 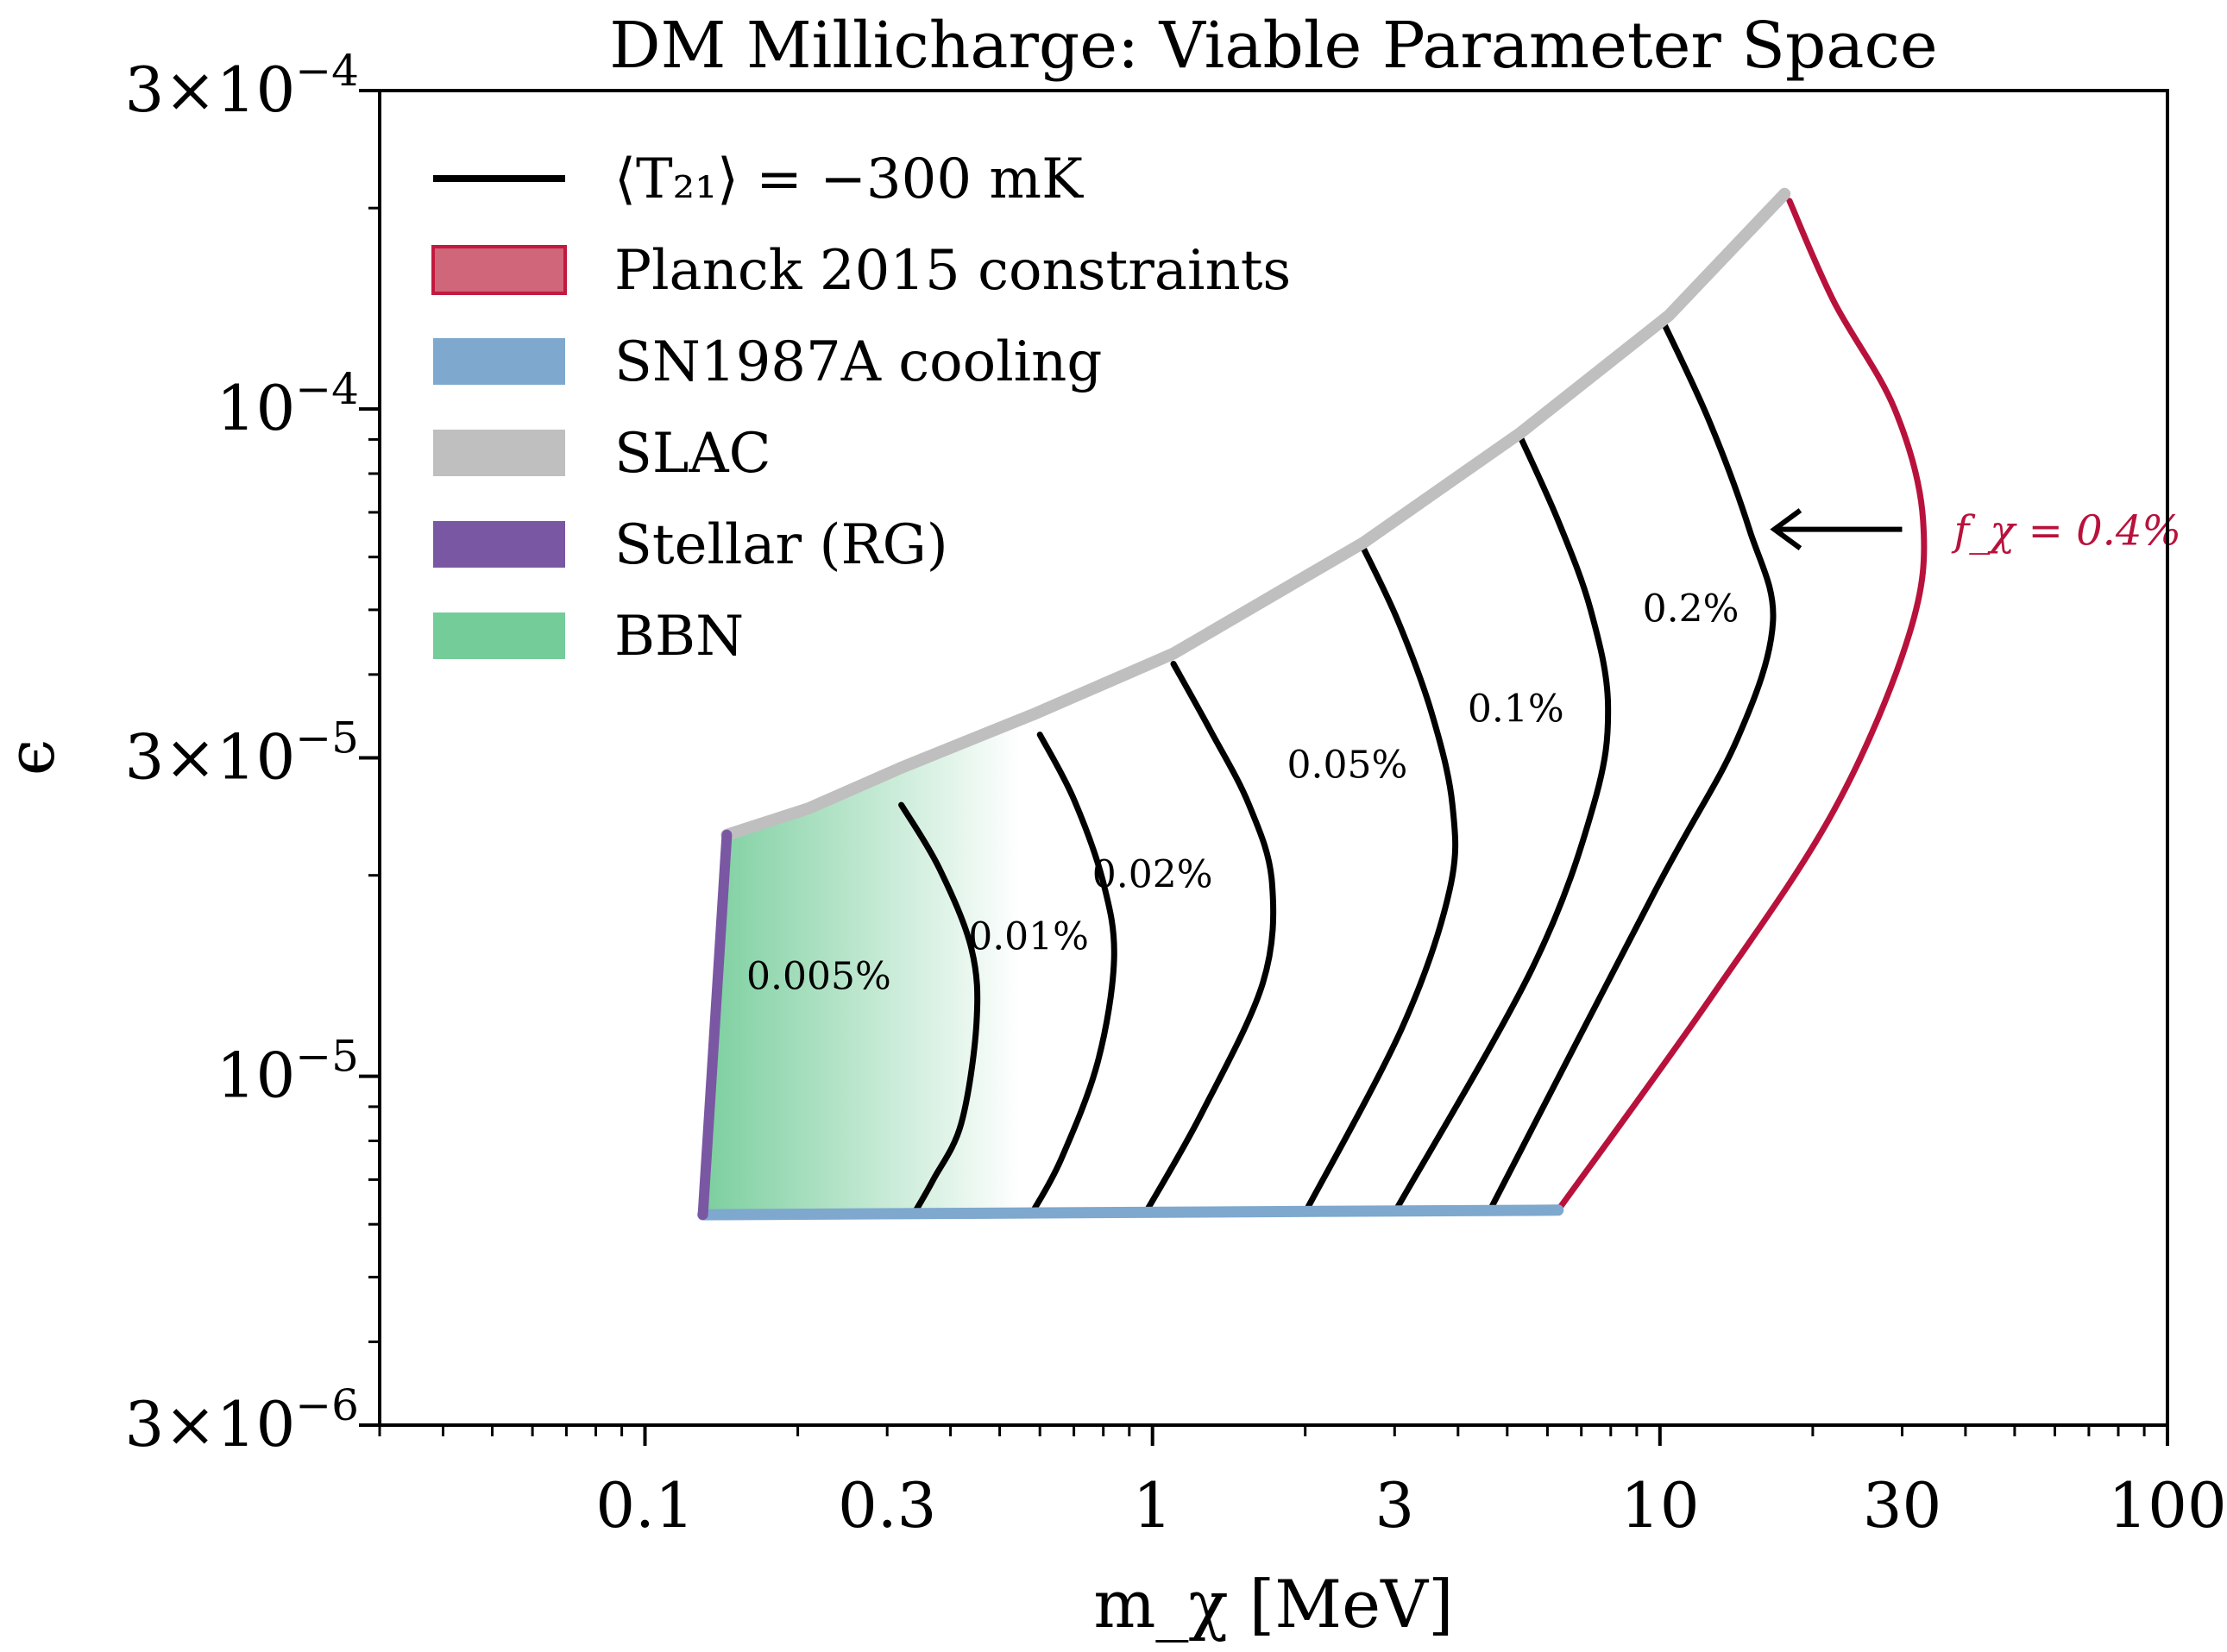 What do you see at coordinates (1073, 973) in the screenshot?
I see `contour-0-01pct` at bounding box center [1073, 973].